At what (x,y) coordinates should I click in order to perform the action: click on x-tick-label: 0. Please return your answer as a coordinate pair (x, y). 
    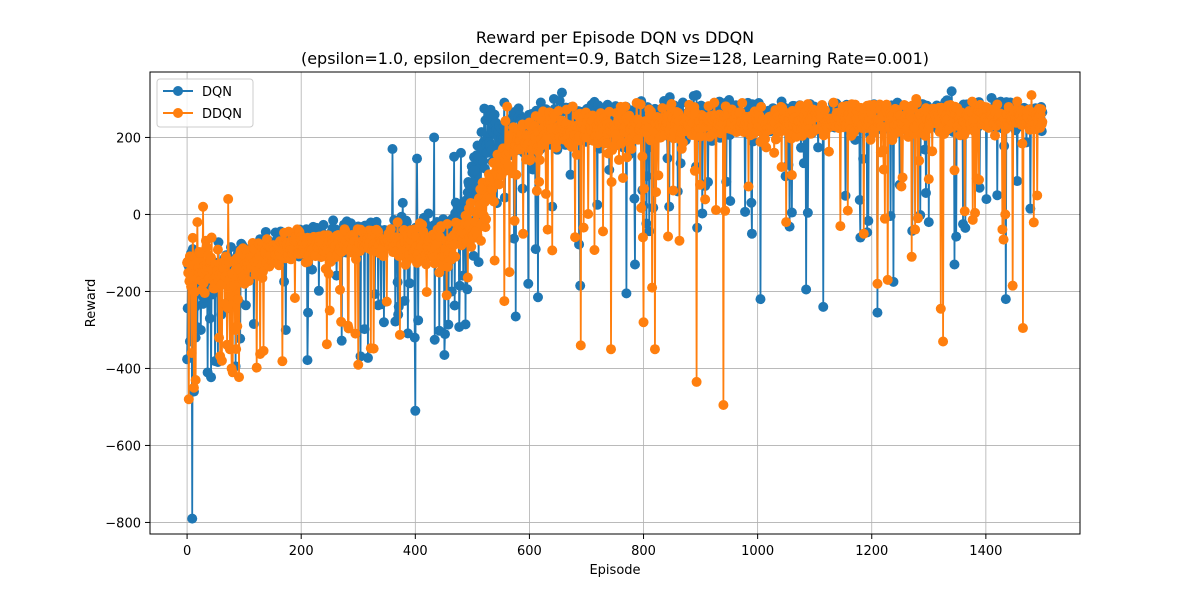
    Looking at the image, I should click on (187, 551).